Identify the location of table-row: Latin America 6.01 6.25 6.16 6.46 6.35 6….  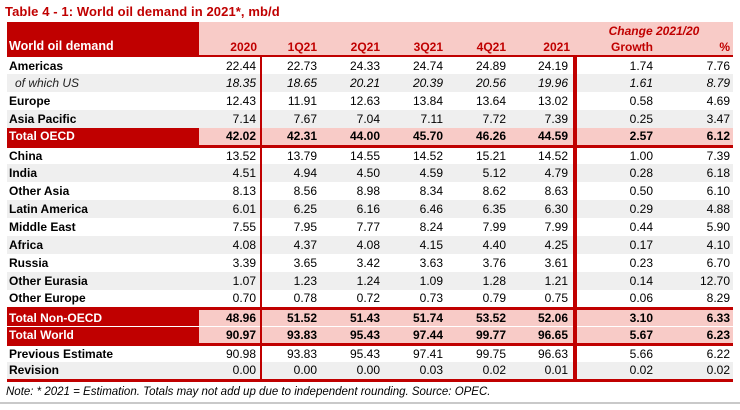
(370, 209).